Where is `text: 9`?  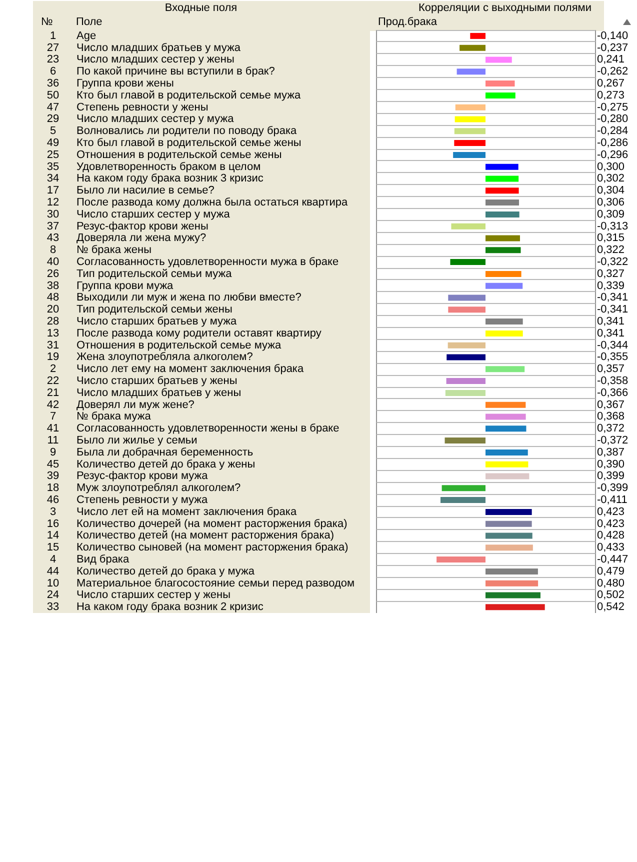
text: 9 is located at coordinates (53, 452).